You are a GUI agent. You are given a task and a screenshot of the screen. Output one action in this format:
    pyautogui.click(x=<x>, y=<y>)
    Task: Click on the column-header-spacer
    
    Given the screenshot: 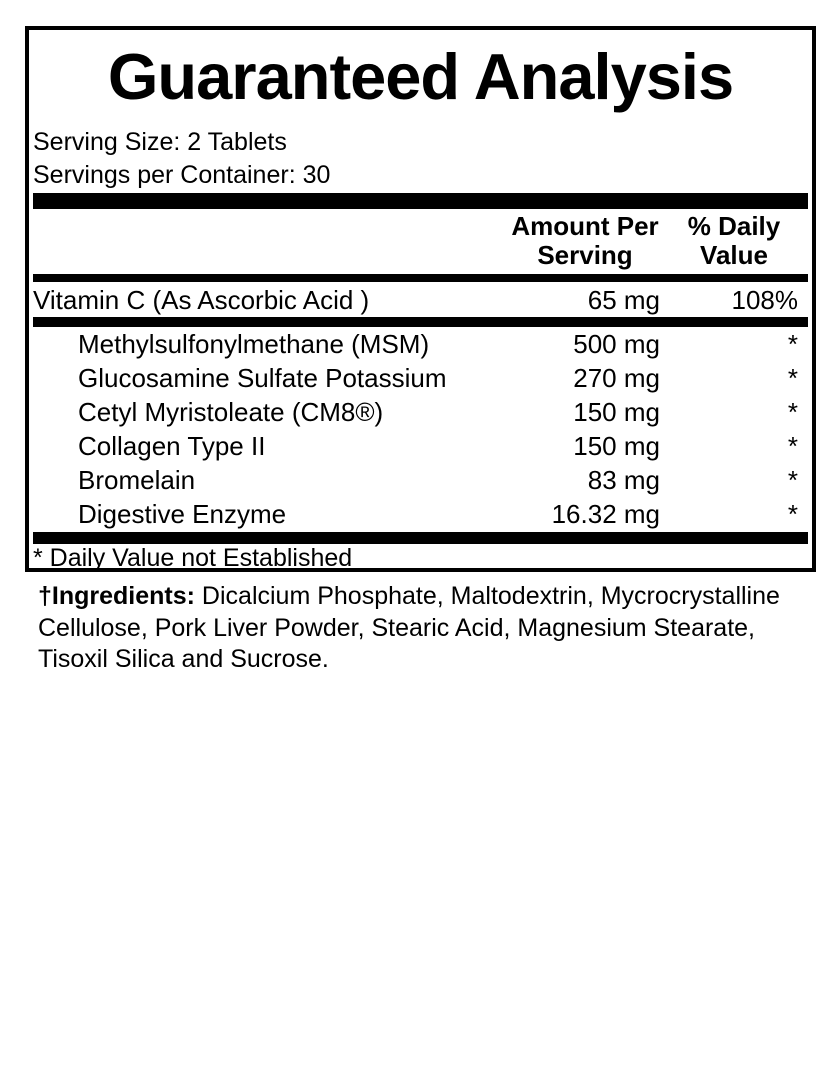 What is the action you would take?
    pyautogui.click(x=271, y=241)
    